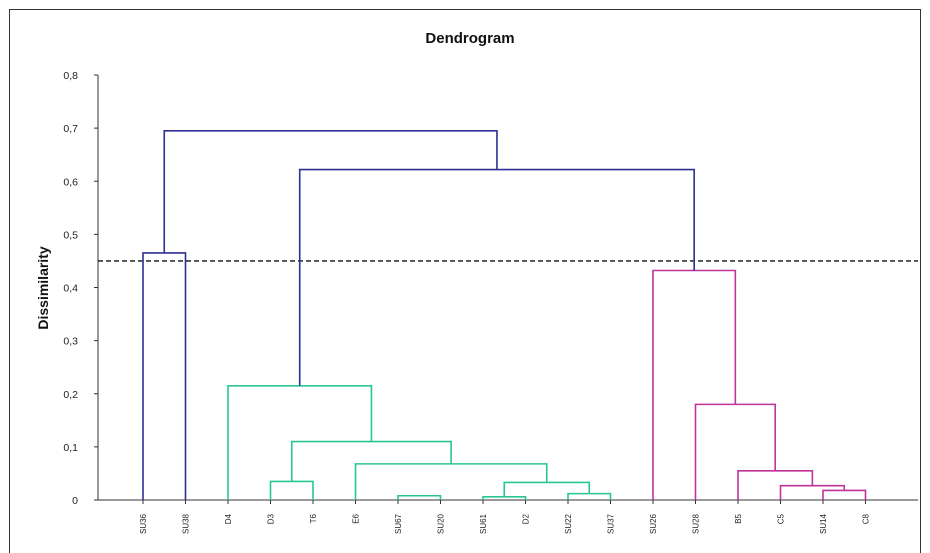 The width and height of the screenshot is (930, 553). What do you see at coordinates (866, 518) in the screenshot?
I see `leaf-label: C8` at bounding box center [866, 518].